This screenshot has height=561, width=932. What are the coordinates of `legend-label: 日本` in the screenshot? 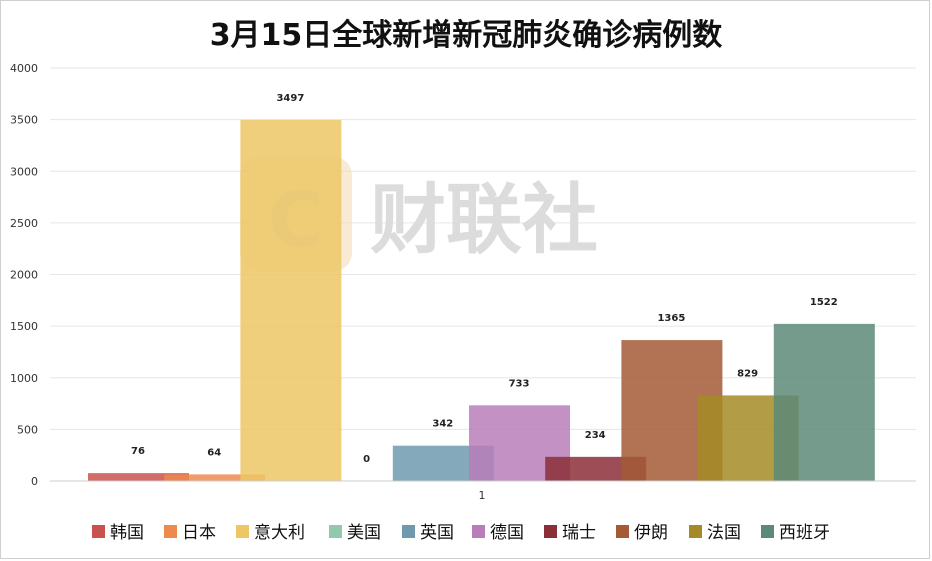 It's located at (199, 533).